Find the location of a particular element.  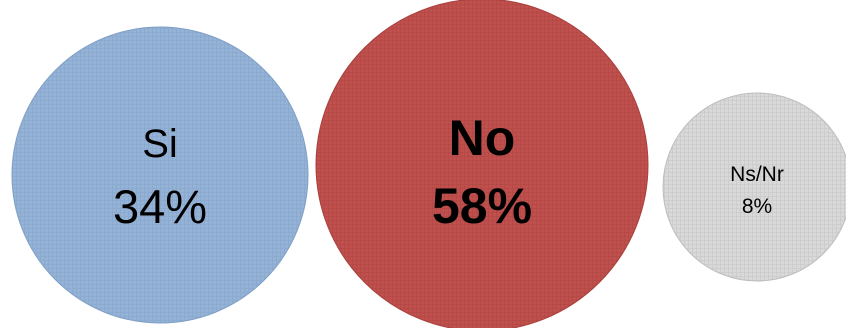

bubble-label-si: Si is located at coordinates (160, 144).